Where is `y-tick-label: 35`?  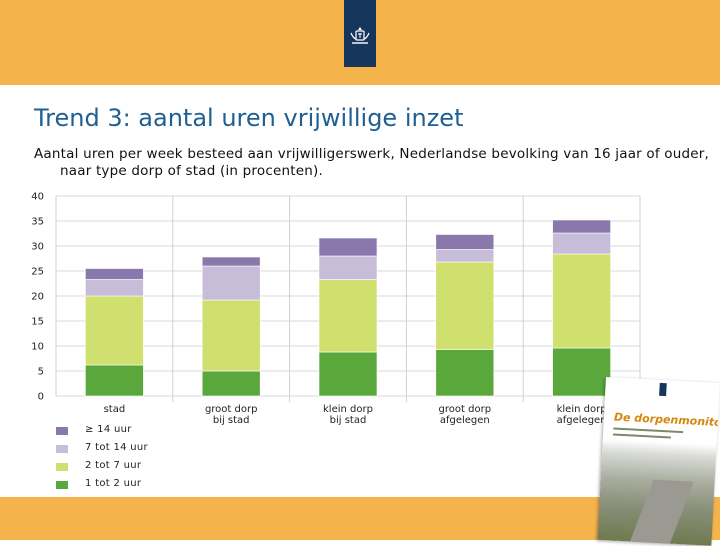
y-tick-label: 35 is located at coordinates (37, 222).